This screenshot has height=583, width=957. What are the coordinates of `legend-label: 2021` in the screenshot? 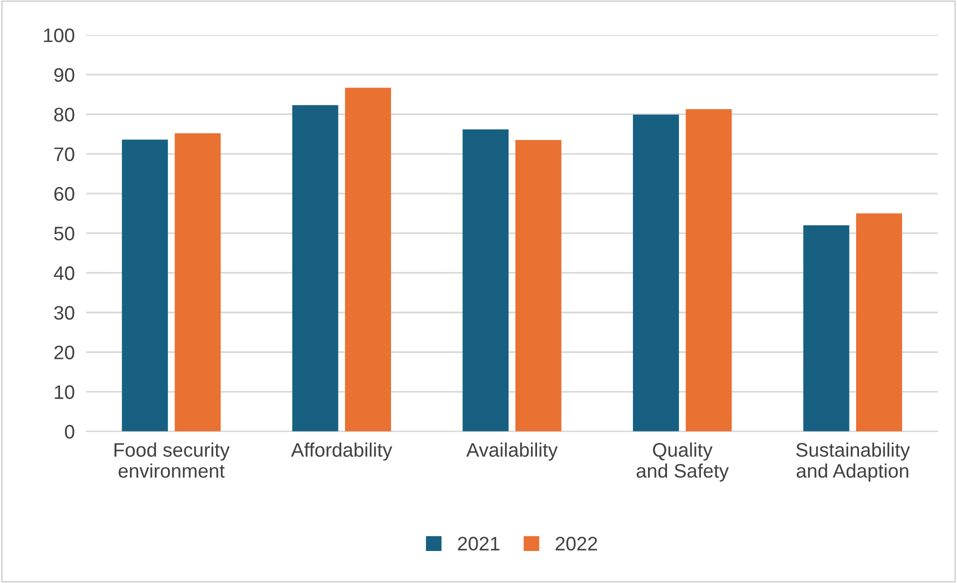 It's located at (479, 543).